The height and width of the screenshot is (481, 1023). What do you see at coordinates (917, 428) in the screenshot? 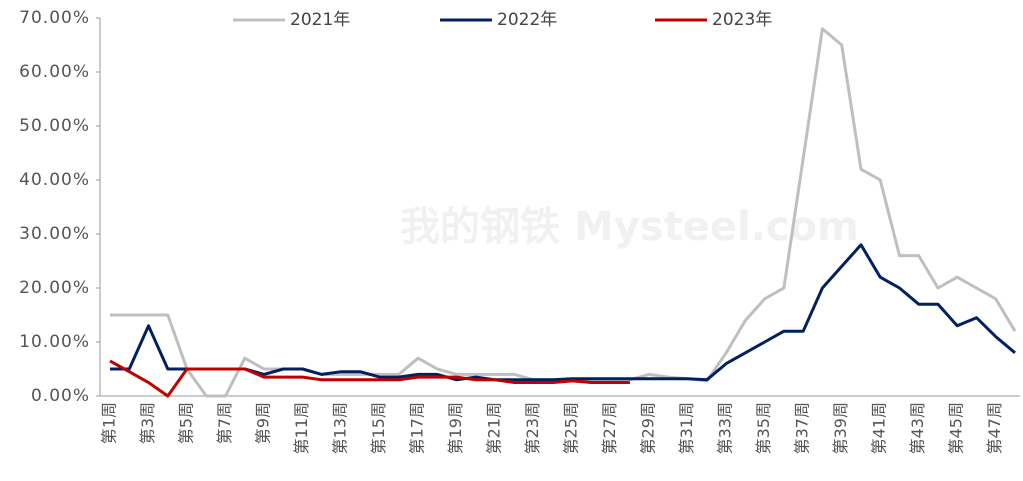
I see `x-tick-label: 第43周` at bounding box center [917, 428].